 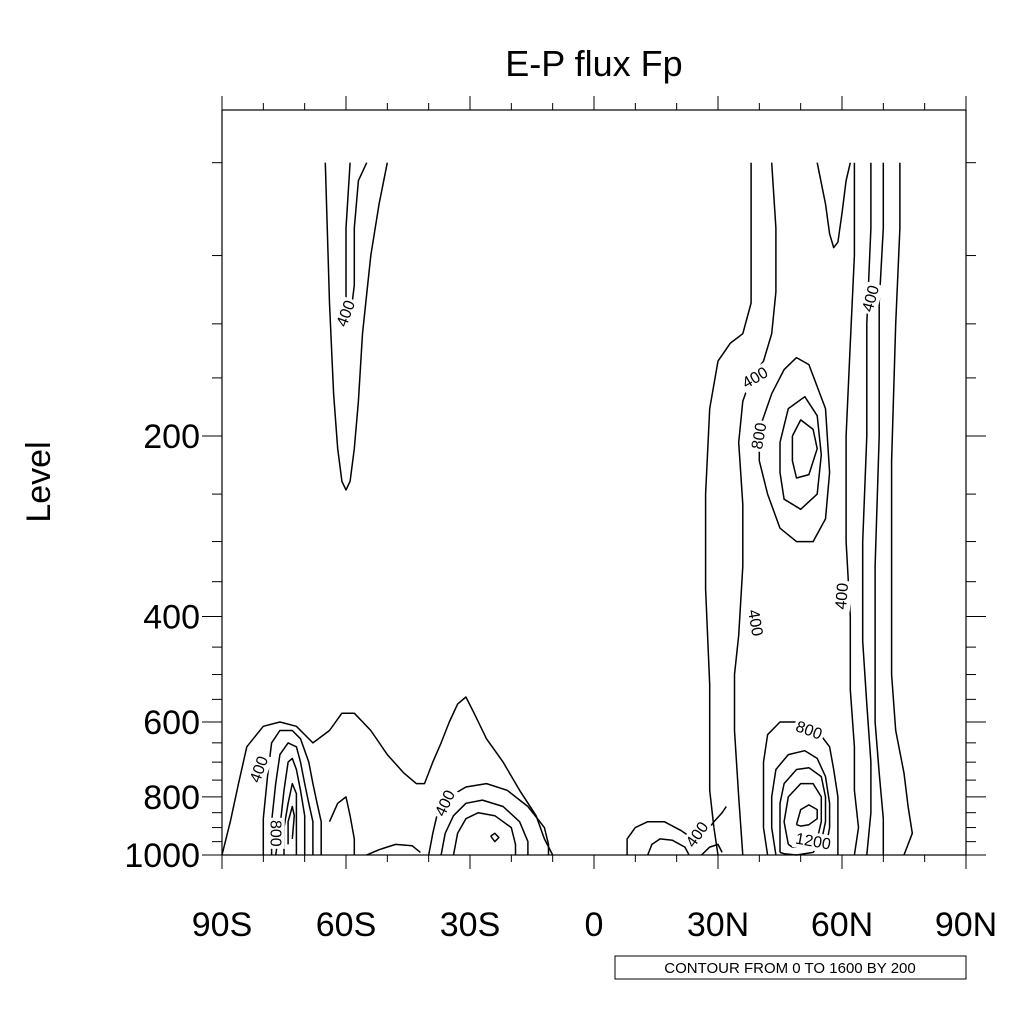 I want to click on x-tick-label: 0, so click(x=594, y=925).